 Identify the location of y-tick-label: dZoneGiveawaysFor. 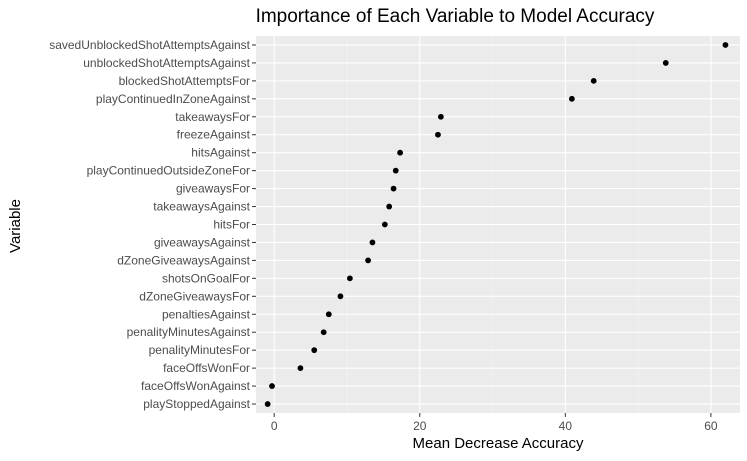
(194, 296).